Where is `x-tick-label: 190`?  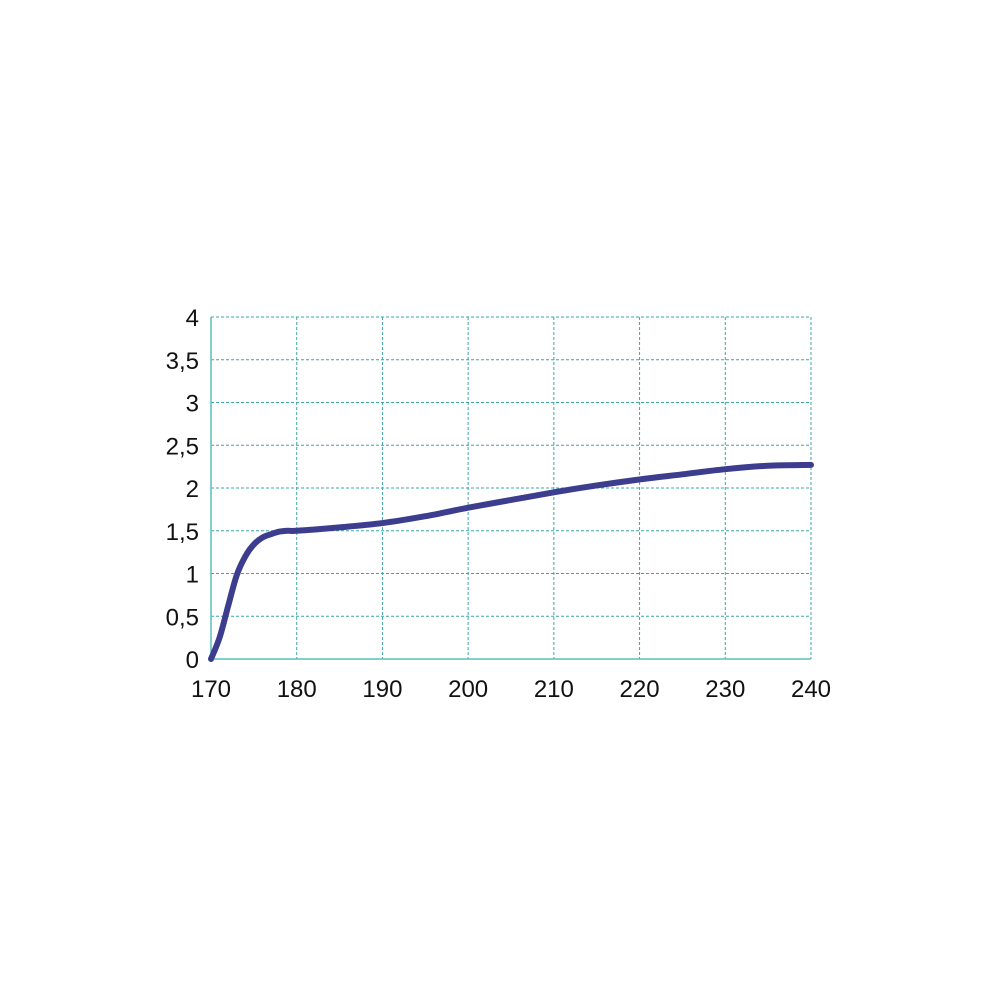 x-tick-label: 190 is located at coordinates (382, 689).